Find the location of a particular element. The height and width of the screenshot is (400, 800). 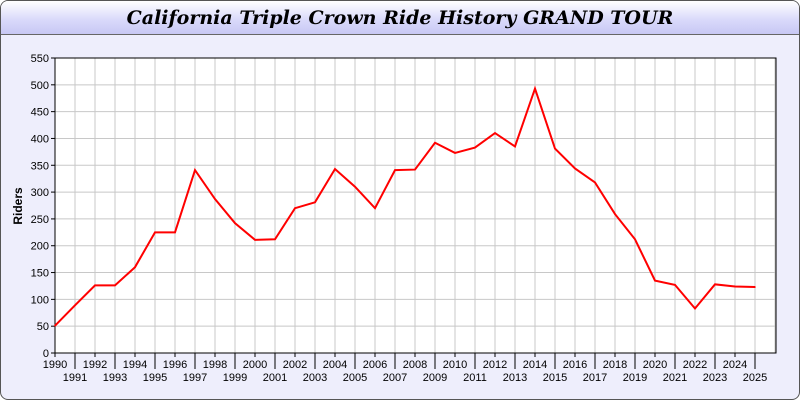

y-tick-label: 300 is located at coordinates (40, 193).